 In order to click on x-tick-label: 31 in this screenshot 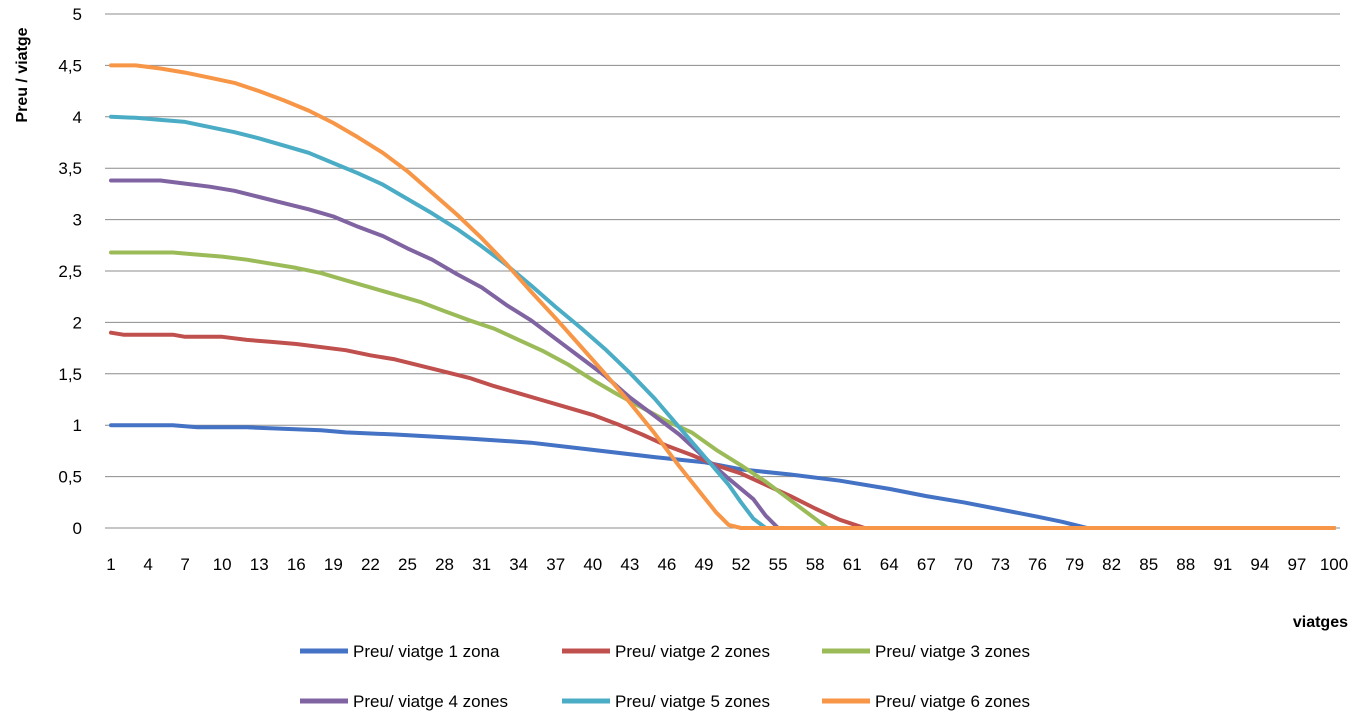, I will do `click(481, 564)`.